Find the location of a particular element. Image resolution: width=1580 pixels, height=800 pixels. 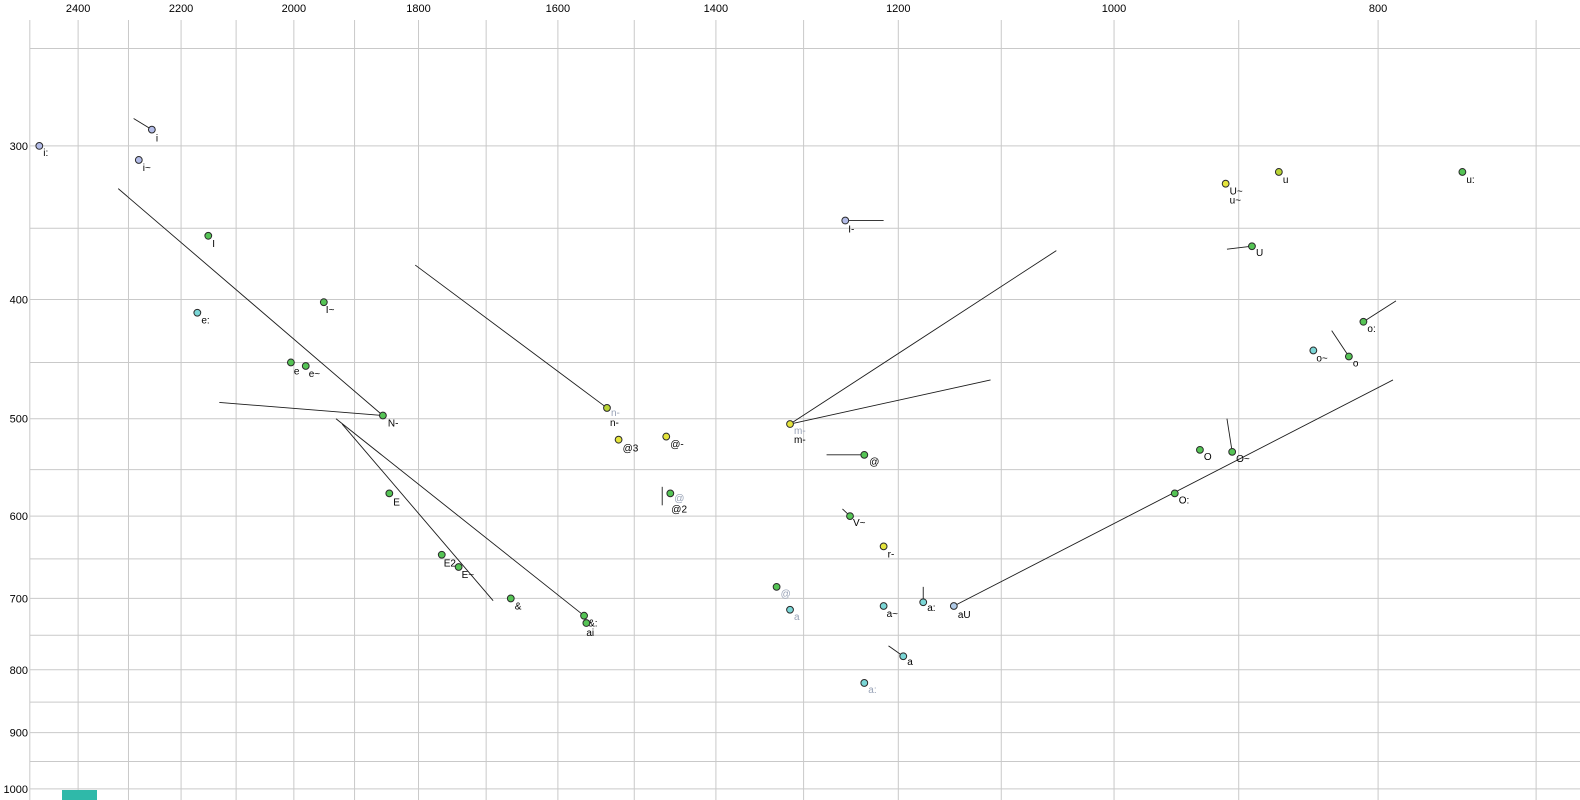

x-tick-label: 1200 is located at coordinates (898, 9).